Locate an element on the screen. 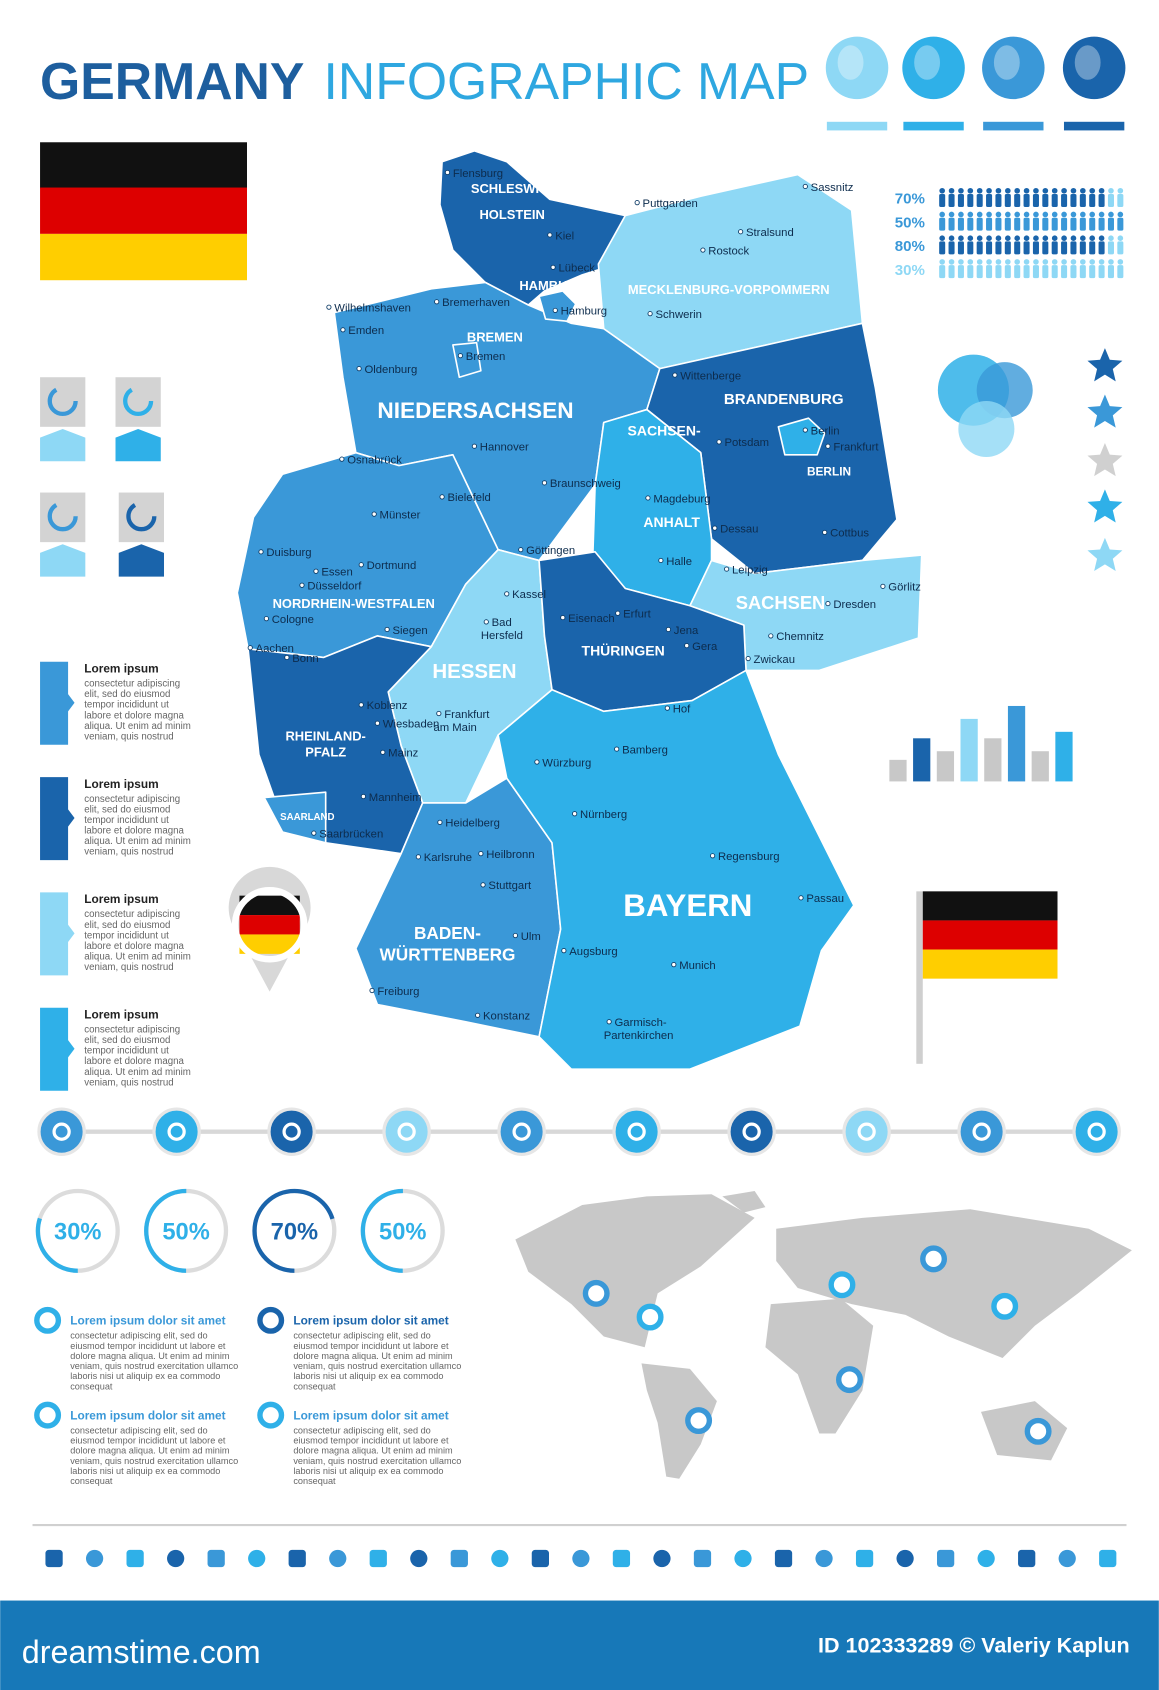  pin-flag-mask is located at coordinates (269, 925).